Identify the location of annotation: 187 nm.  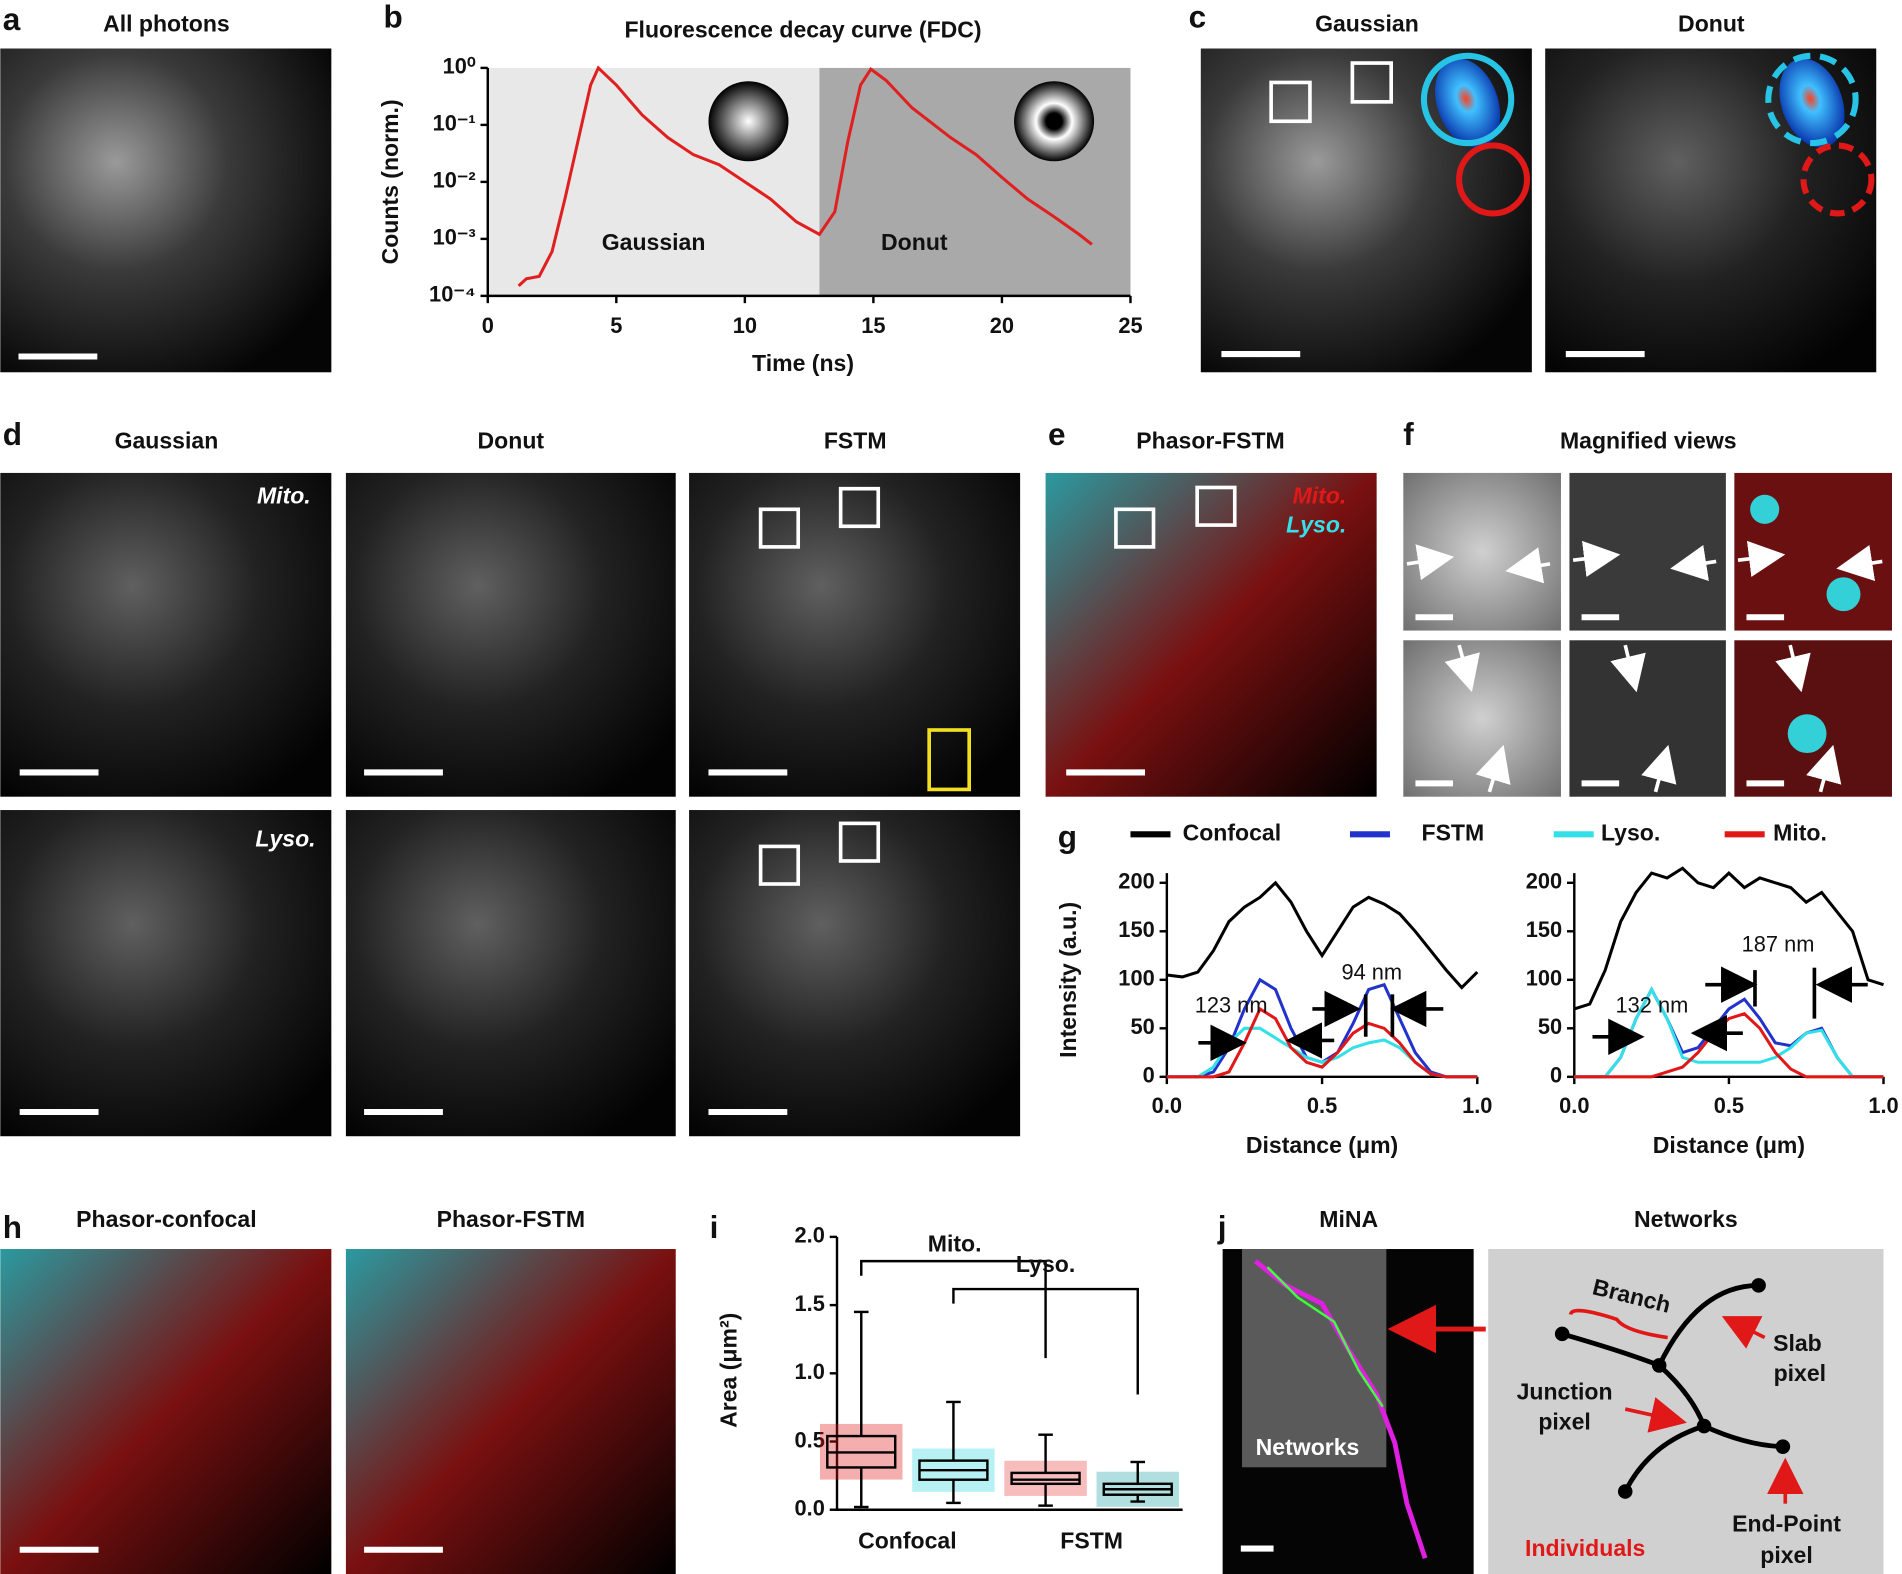
(1778, 944).